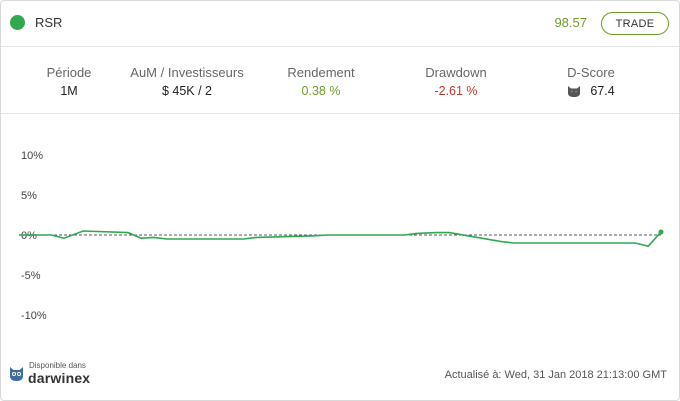 This screenshot has height=401, width=680. What do you see at coordinates (69, 72) in the screenshot?
I see `stat-label: Période` at bounding box center [69, 72].